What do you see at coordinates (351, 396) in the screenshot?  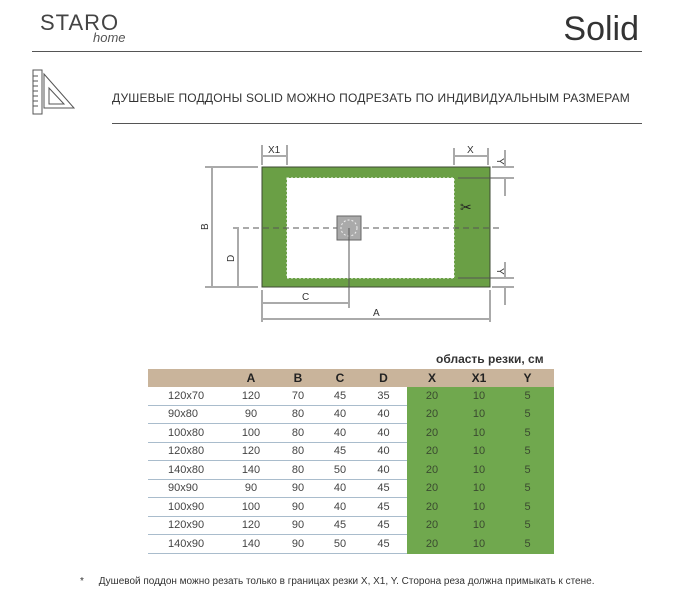 I see `table-row: 120x70 120 70 45 35 20 10 5` at bounding box center [351, 396].